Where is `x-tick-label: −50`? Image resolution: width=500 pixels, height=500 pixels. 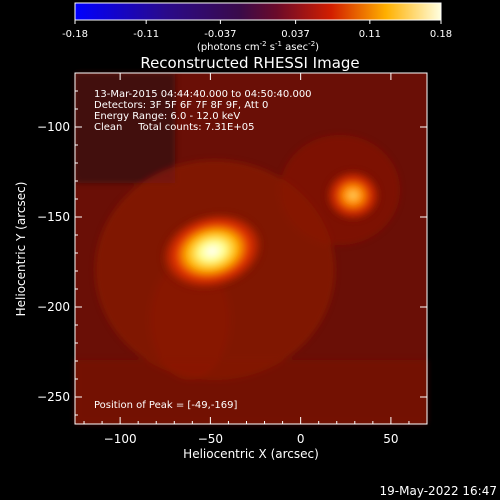 x-tick-label: −50 is located at coordinates (210, 439).